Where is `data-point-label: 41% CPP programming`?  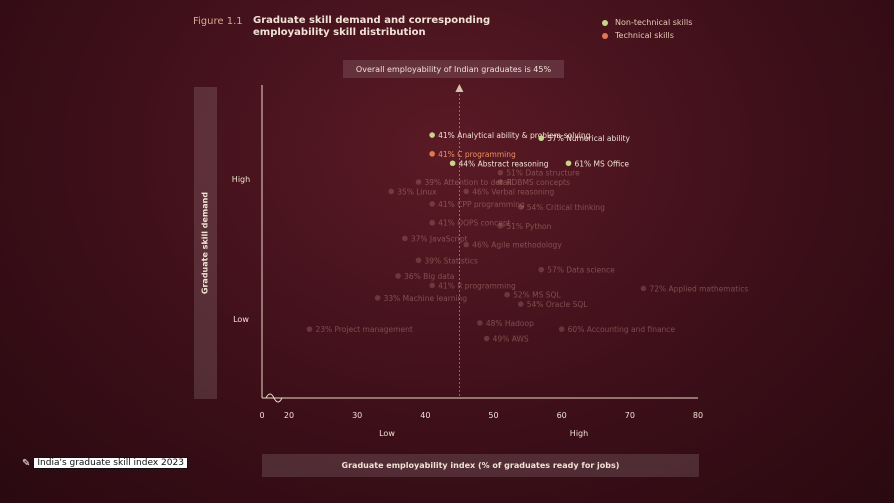 data-point-label: 41% CPP programming is located at coordinates (481, 204).